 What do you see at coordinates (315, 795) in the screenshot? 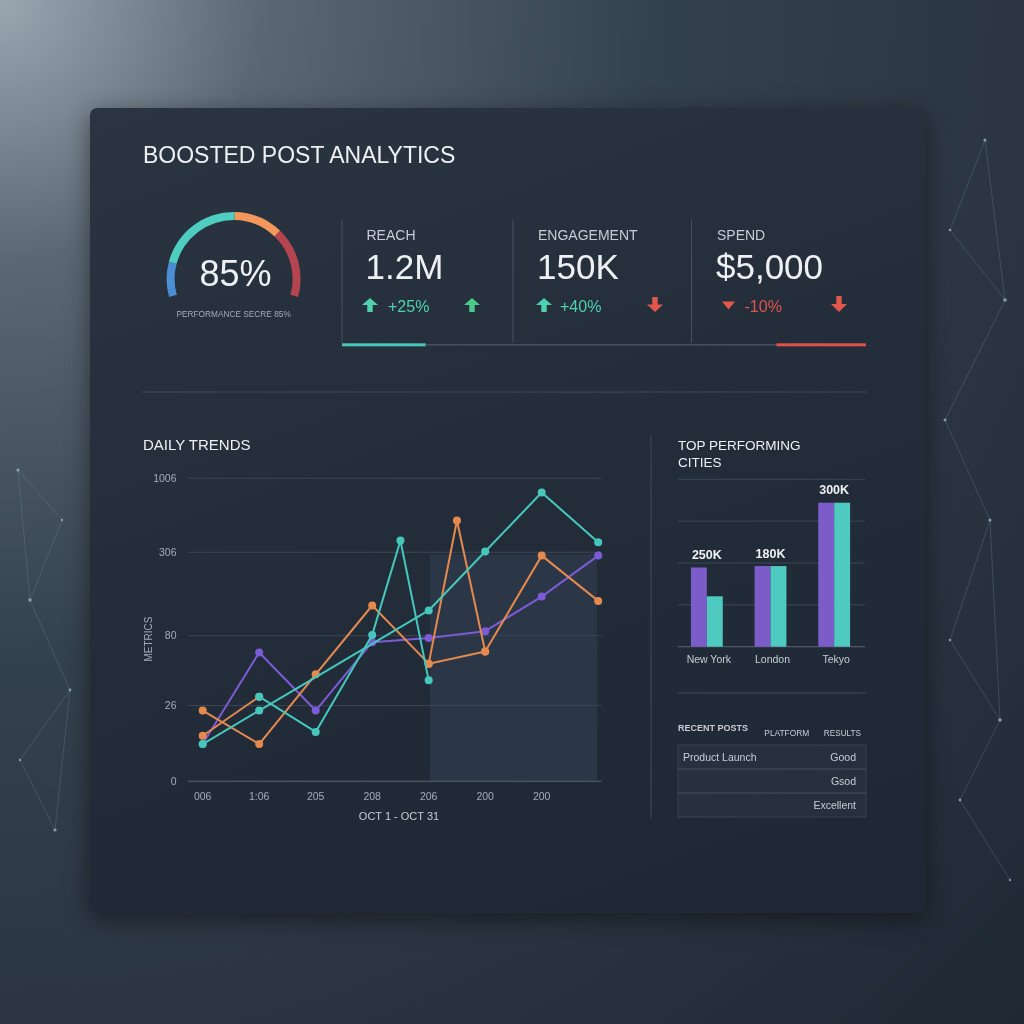
I see `x-tick-label: 205` at bounding box center [315, 795].